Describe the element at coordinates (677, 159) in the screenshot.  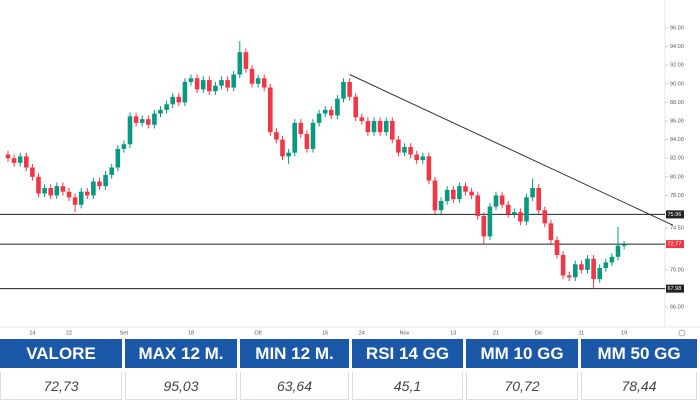
I see `y-tick-label: 82.00` at that location.